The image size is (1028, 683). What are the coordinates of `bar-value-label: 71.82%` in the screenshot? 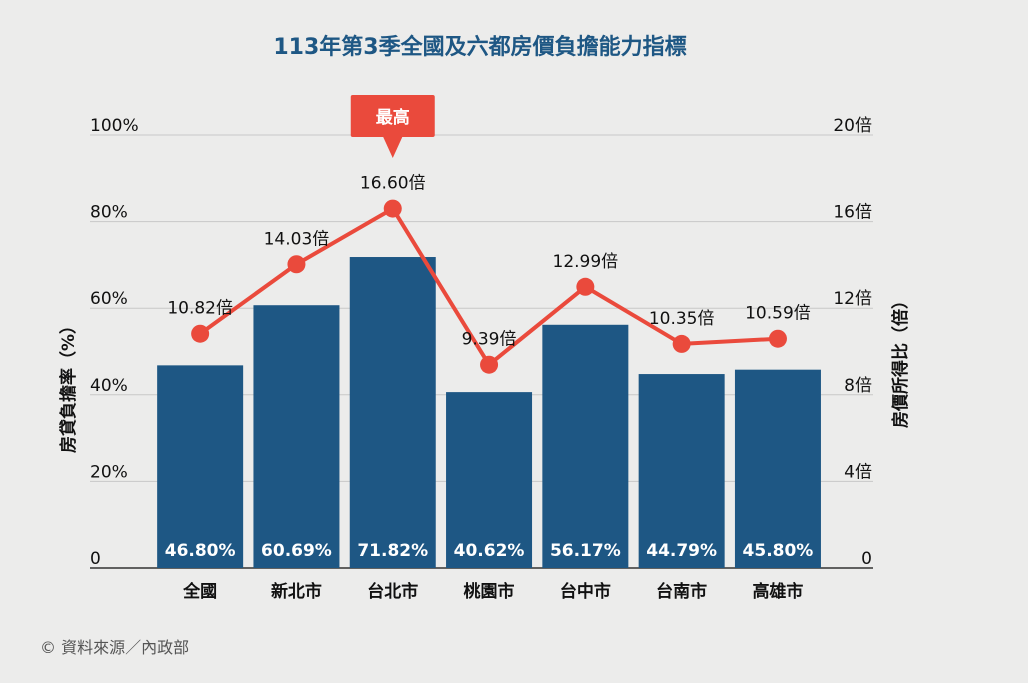 It's located at (392, 551).